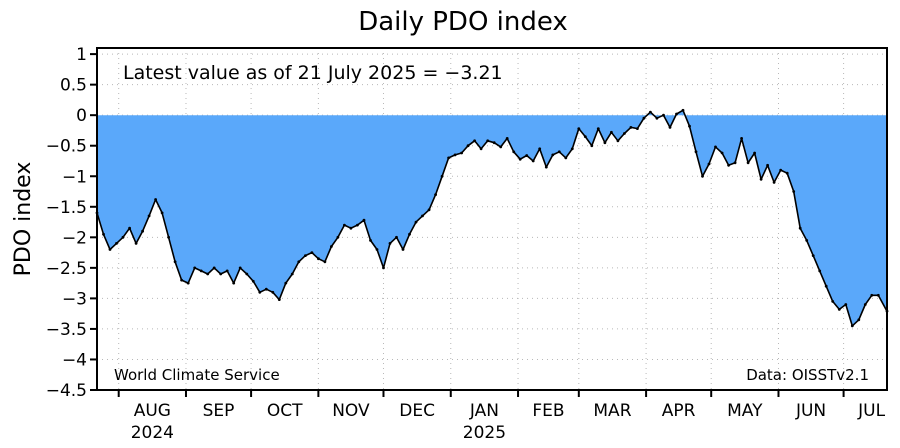 This screenshot has height=448, width=900. What do you see at coordinates (484, 411) in the screenshot?
I see `x-tick-label: JAN` at bounding box center [484, 411].